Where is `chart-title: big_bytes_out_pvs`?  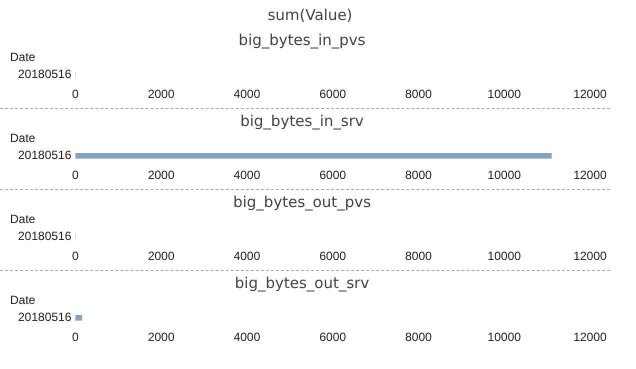 chart-title: big_bytes_out_pvs is located at coordinates (302, 201).